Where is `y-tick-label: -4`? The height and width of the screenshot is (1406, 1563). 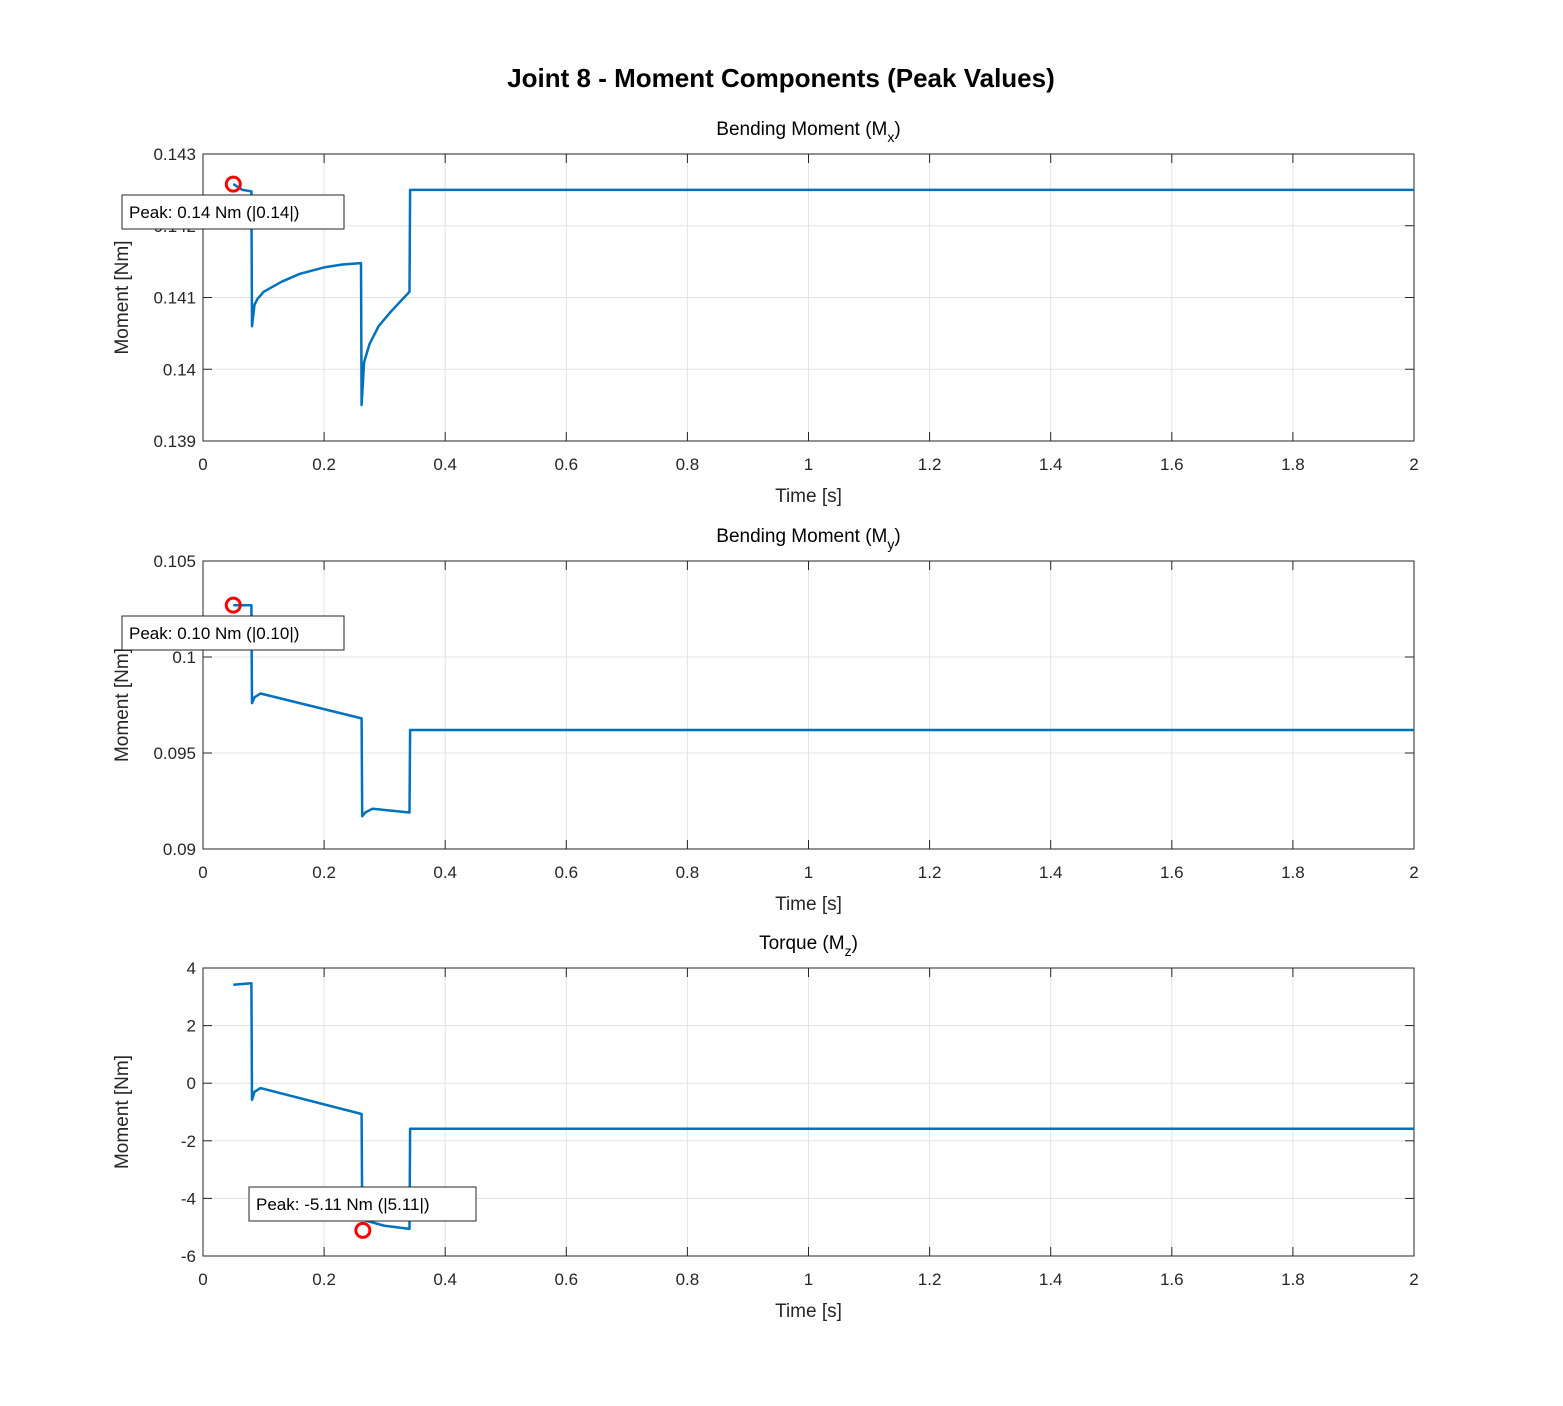
y-tick-label: -4 is located at coordinates (188, 1198).